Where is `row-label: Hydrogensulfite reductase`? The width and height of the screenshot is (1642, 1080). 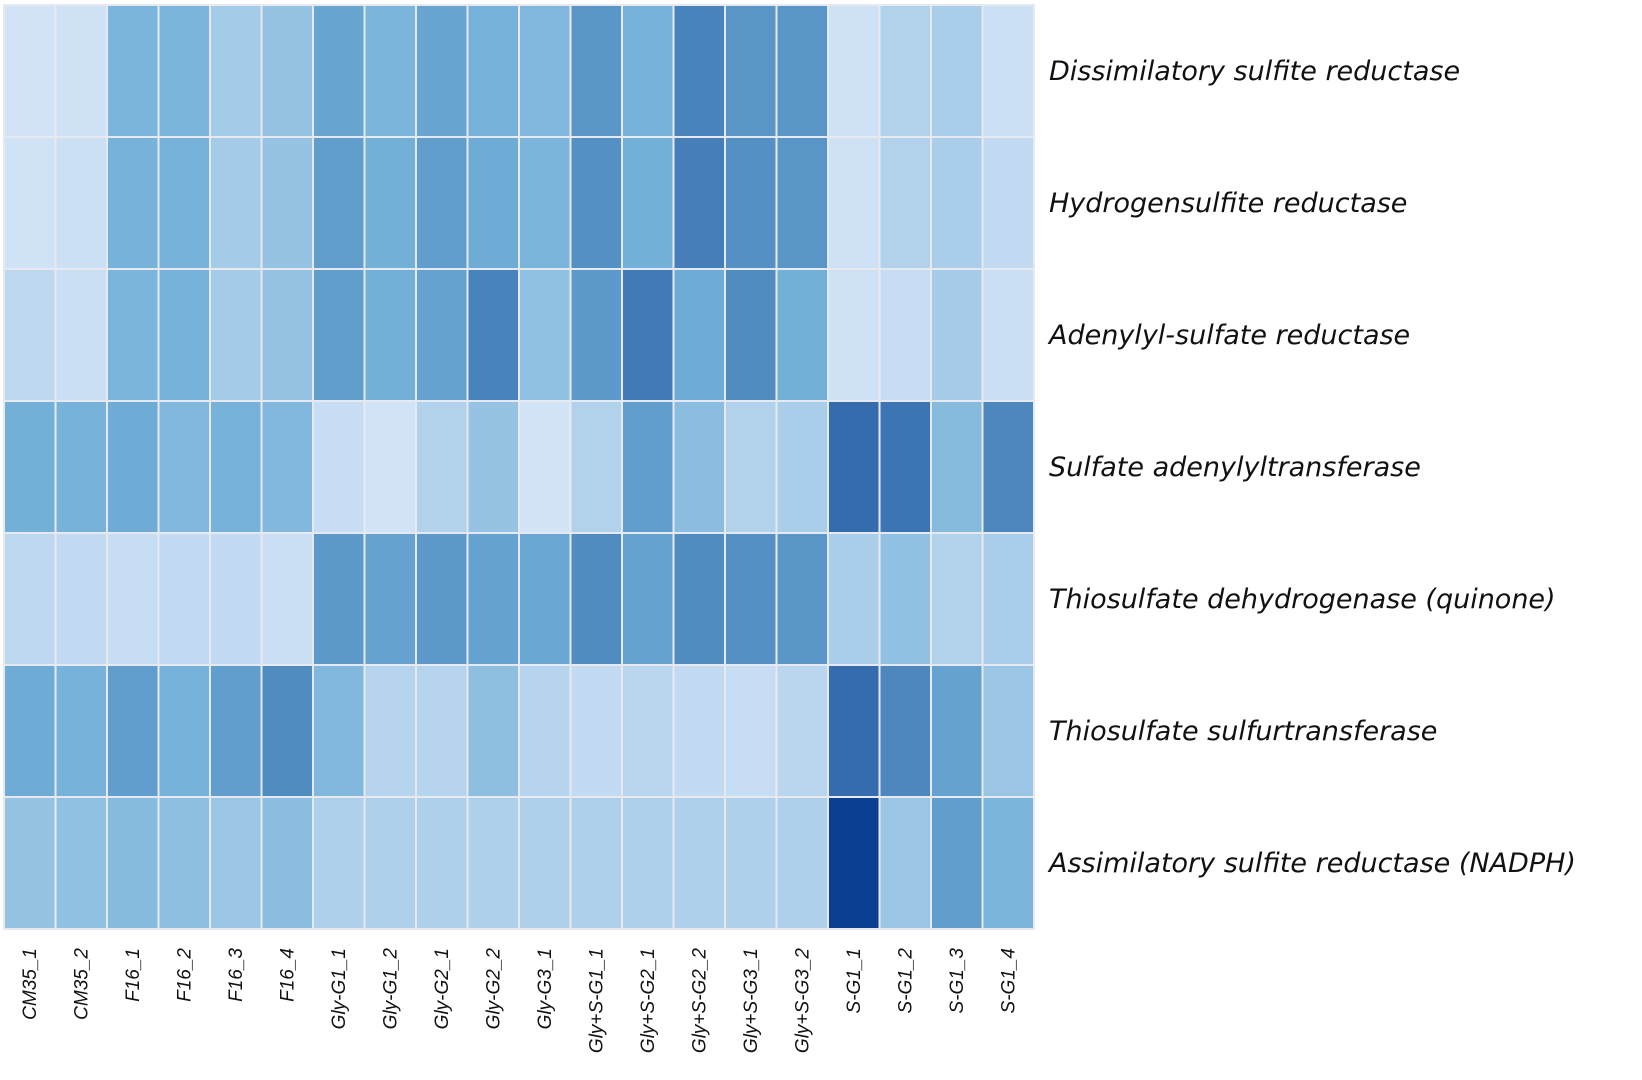
row-label: Hydrogensulfite reductase is located at coordinates (1228, 203).